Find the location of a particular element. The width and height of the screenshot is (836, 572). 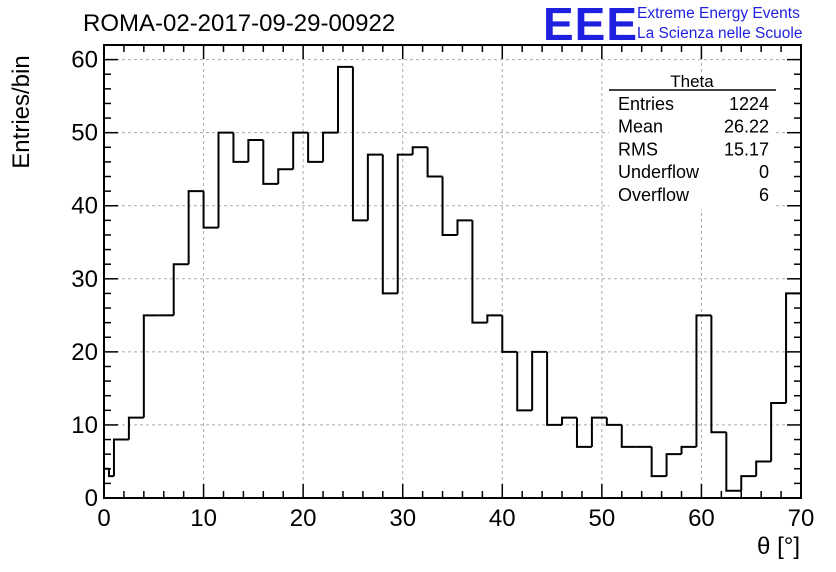

x-axis-label: θ [°] is located at coordinates (778, 546).